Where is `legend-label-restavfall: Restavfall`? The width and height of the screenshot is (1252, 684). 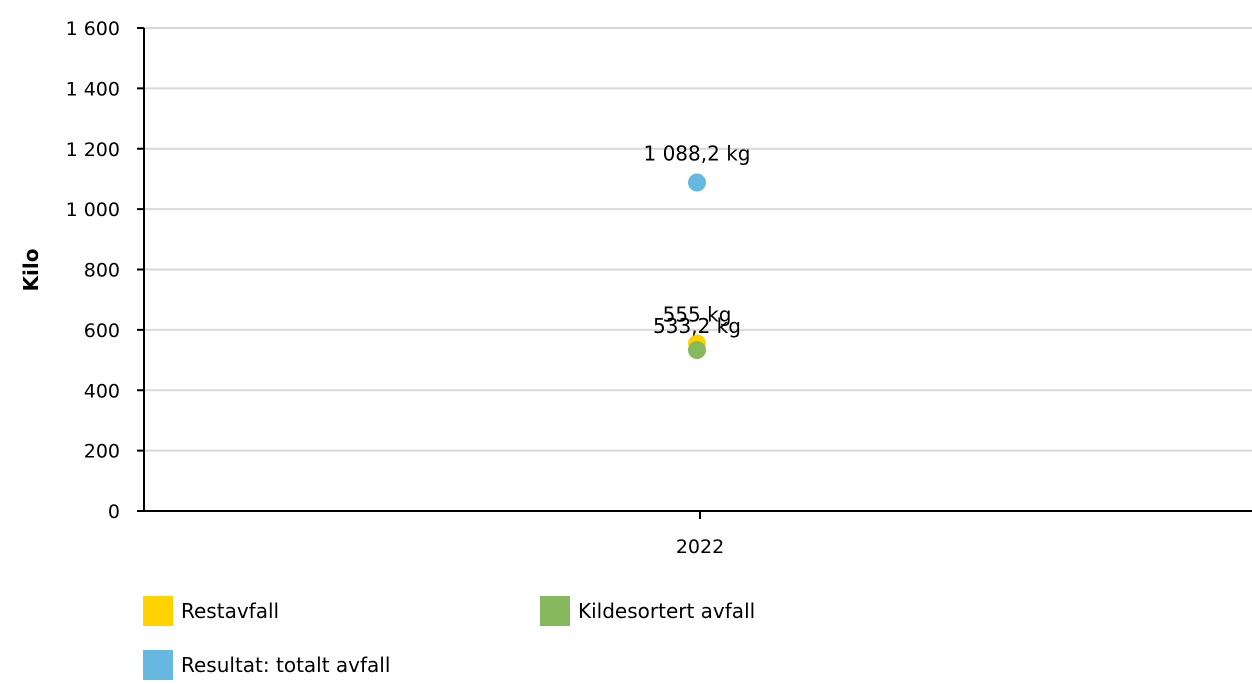
legend-label-restavfall: Restavfall is located at coordinates (230, 611).